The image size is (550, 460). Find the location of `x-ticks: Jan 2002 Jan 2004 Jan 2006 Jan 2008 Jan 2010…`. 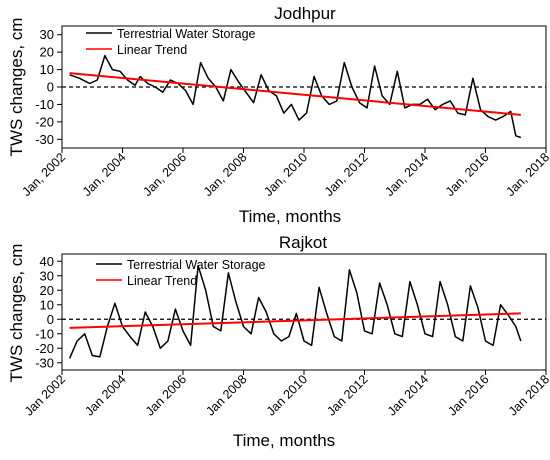

x-ticks: Jan 2002 Jan 2004 Jan 2006 Jan 2008 Jan 2010… is located at coordinates (286, 394).